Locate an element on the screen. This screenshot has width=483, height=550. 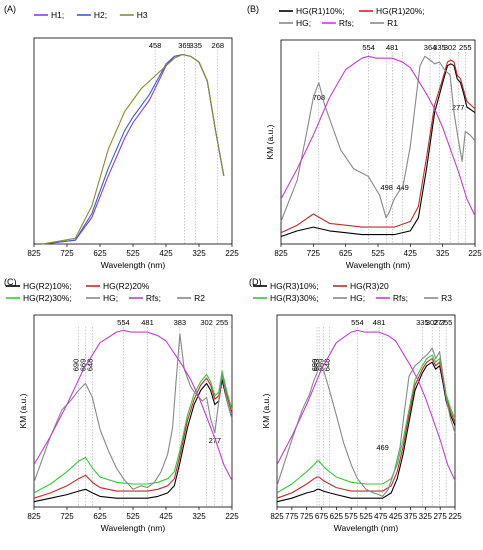
legend-entry: HG(R2)30%; is located at coordinates (47, 298).